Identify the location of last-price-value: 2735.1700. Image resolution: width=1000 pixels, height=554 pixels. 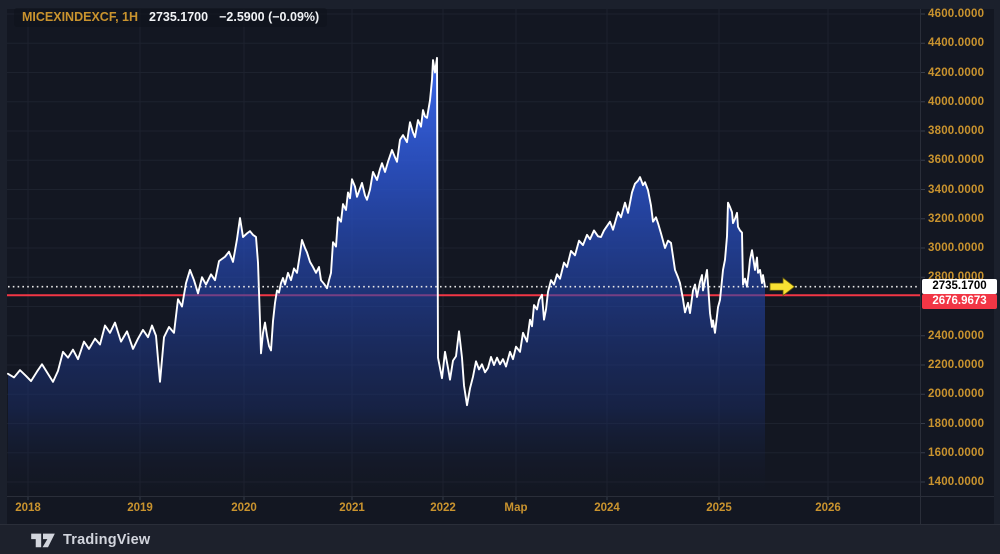
(179, 17).